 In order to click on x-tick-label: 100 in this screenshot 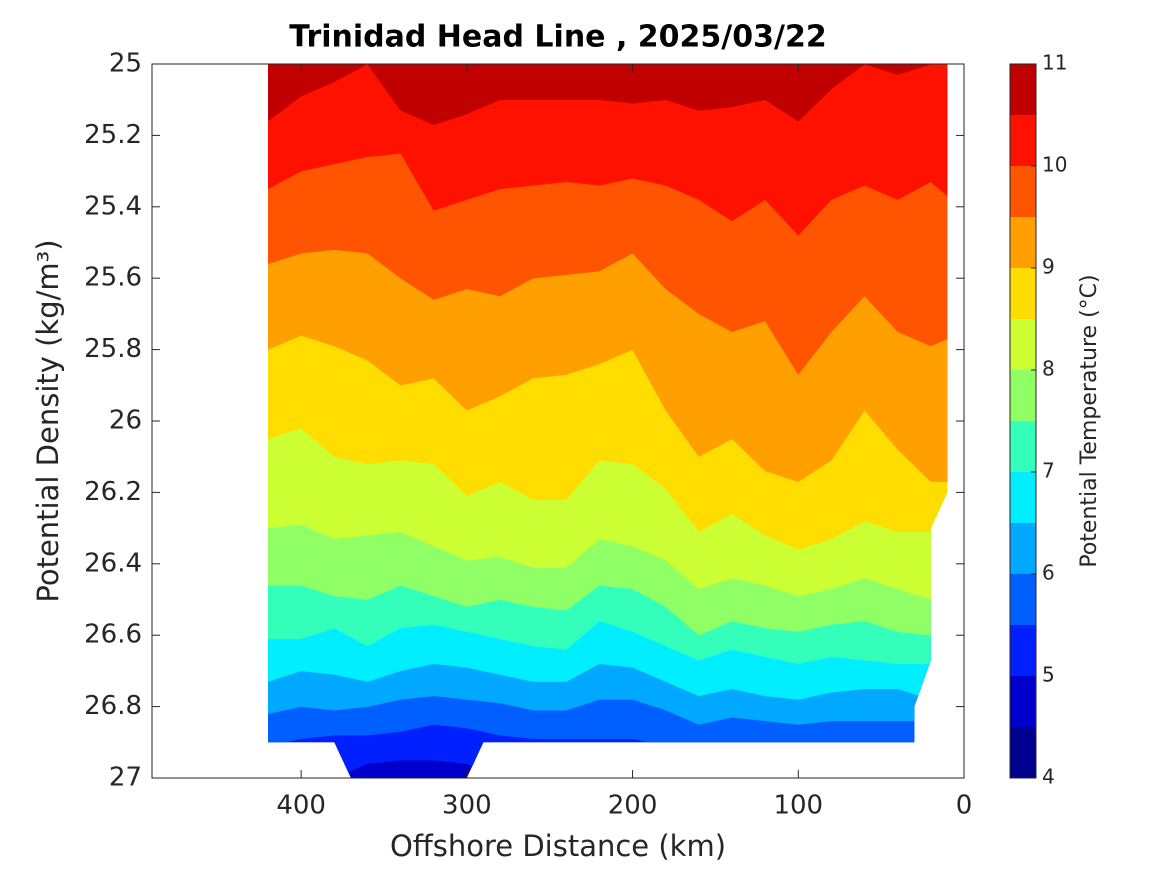, I will do `click(798, 806)`.